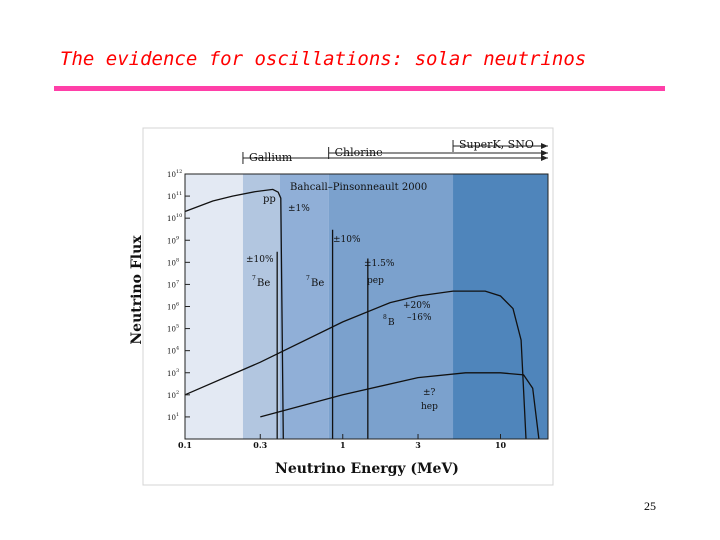  I want to click on y-tick-exponent-5: 5, so click(177, 327).